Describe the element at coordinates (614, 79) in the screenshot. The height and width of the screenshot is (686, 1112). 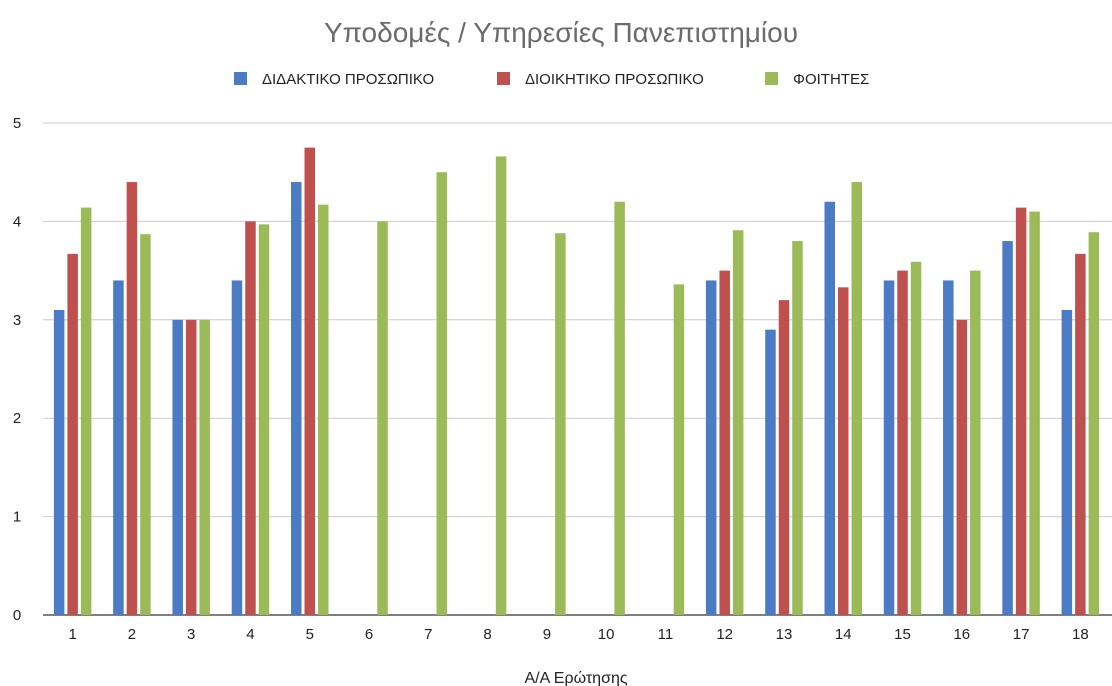
I see `legend-label: ΔΙΟΙΚΗΤΙΚΟ ΠΡΟΣΩΠΙΚΟ` at that location.